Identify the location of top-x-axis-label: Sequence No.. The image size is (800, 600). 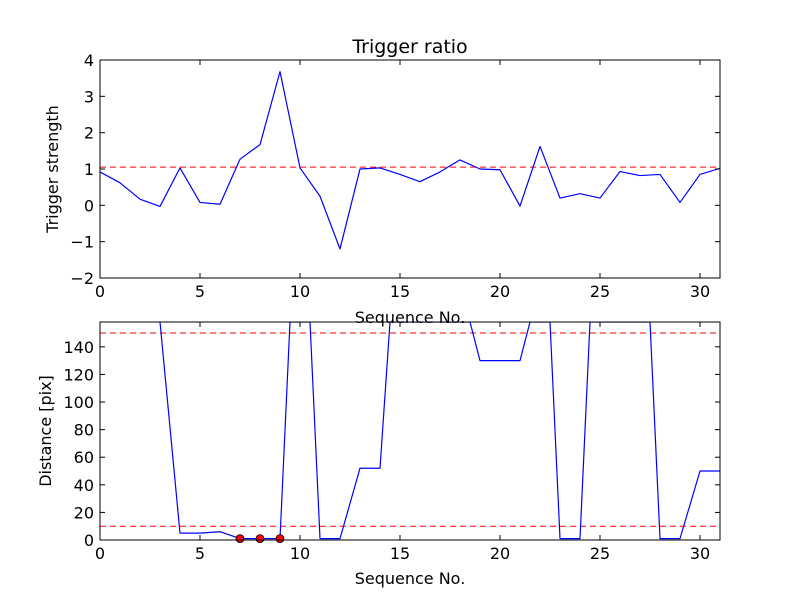
(410, 317).